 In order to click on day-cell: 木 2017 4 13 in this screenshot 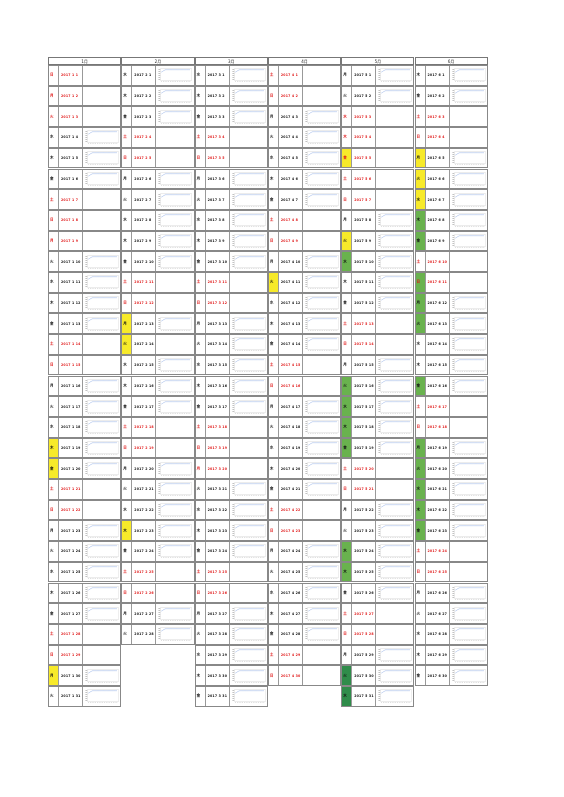, I will do `click(304, 324)`.